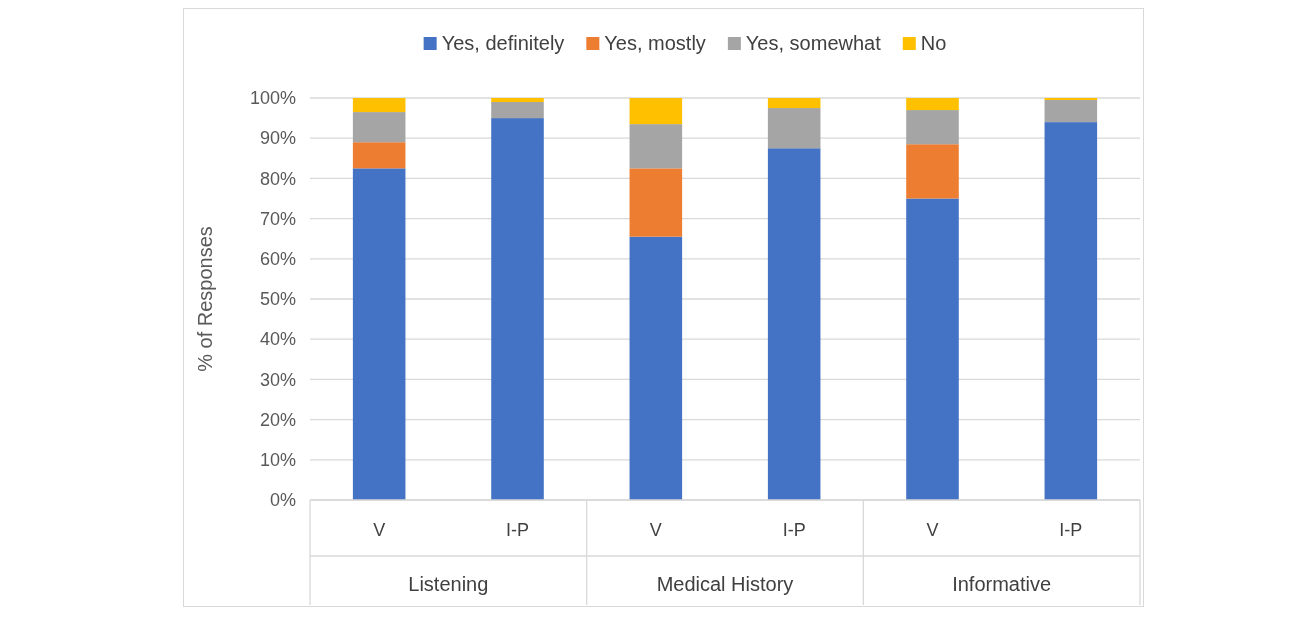 The image size is (1316, 624). Describe the element at coordinates (933, 43) in the screenshot. I see `legend-label: No` at that location.